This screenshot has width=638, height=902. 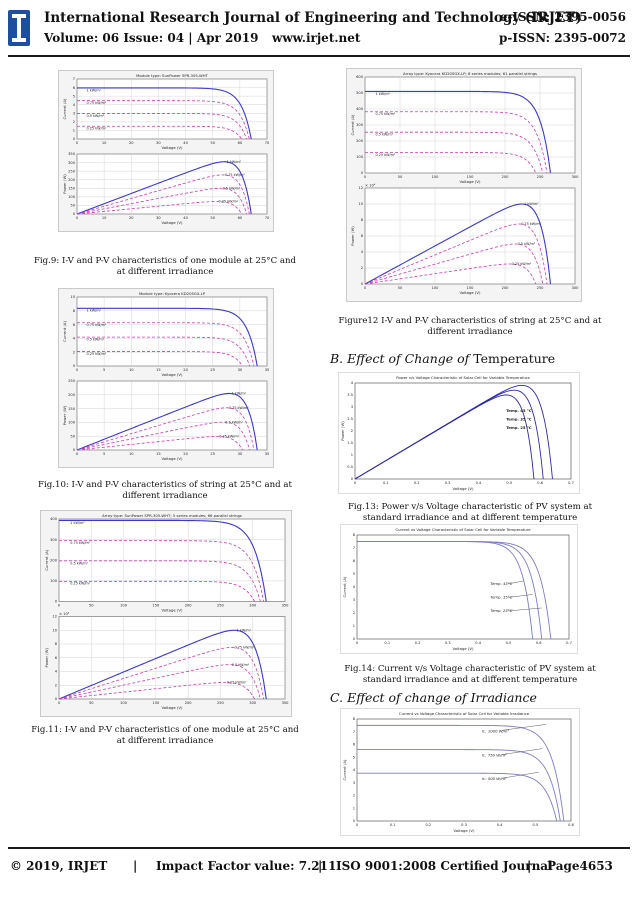 I want to click on x-tick-label: 0.6, so click(x=540, y=483).